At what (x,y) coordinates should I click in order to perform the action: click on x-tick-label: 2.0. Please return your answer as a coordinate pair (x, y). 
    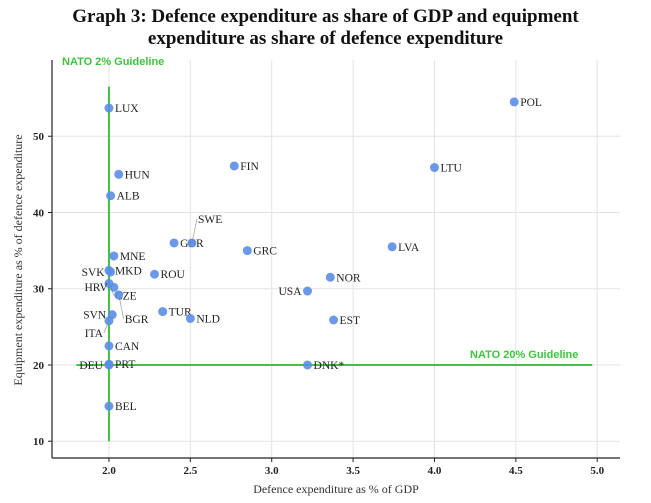
    Looking at the image, I should click on (109, 471).